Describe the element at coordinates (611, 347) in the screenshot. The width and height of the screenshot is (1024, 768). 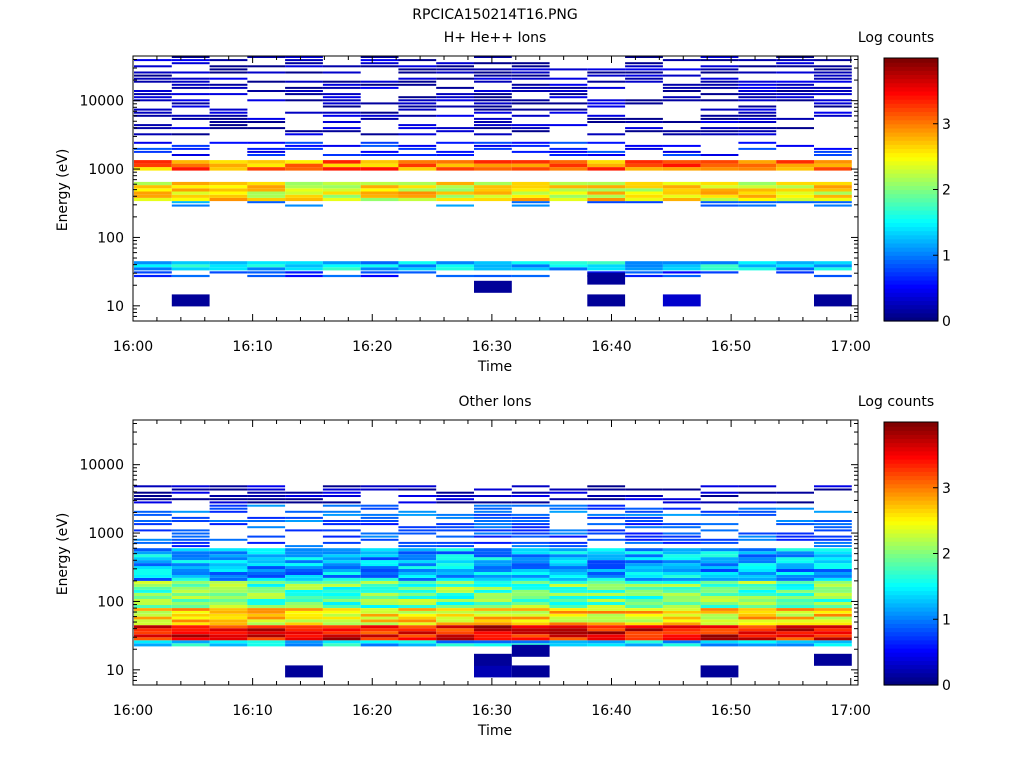
I see `x-tick-label: 16:40` at that location.